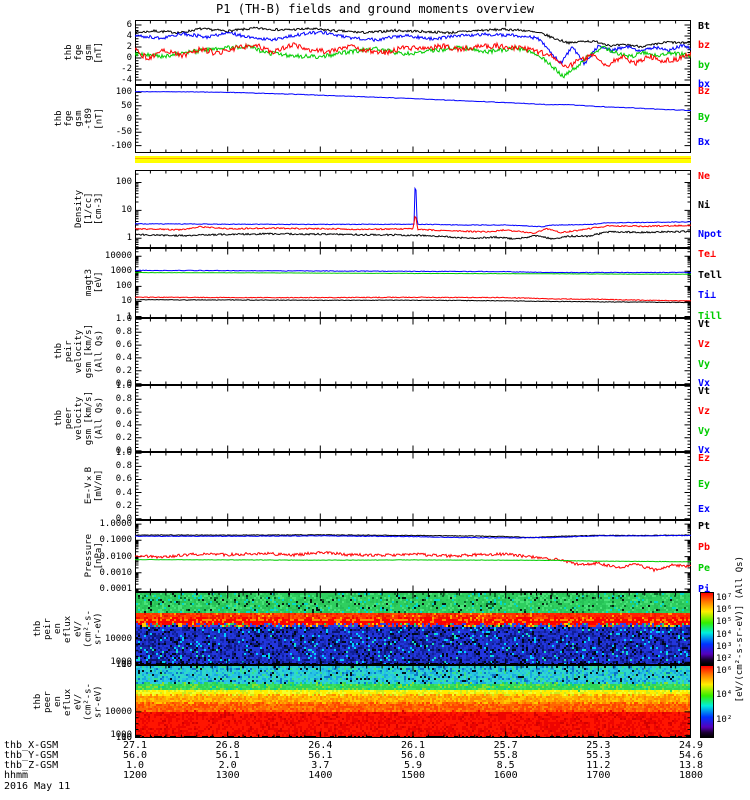 This screenshot has width=750, height=800. I want to click on ytick-label: 0.0, so click(123, 383).